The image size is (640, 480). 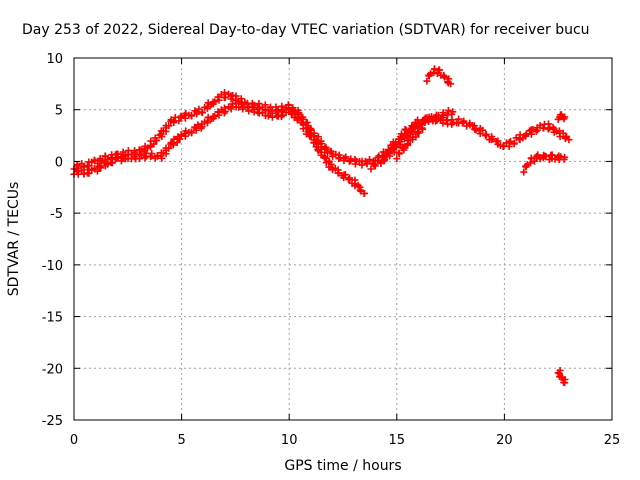 What do you see at coordinates (612, 440) in the screenshot?
I see `x-tick-label: 25` at bounding box center [612, 440].